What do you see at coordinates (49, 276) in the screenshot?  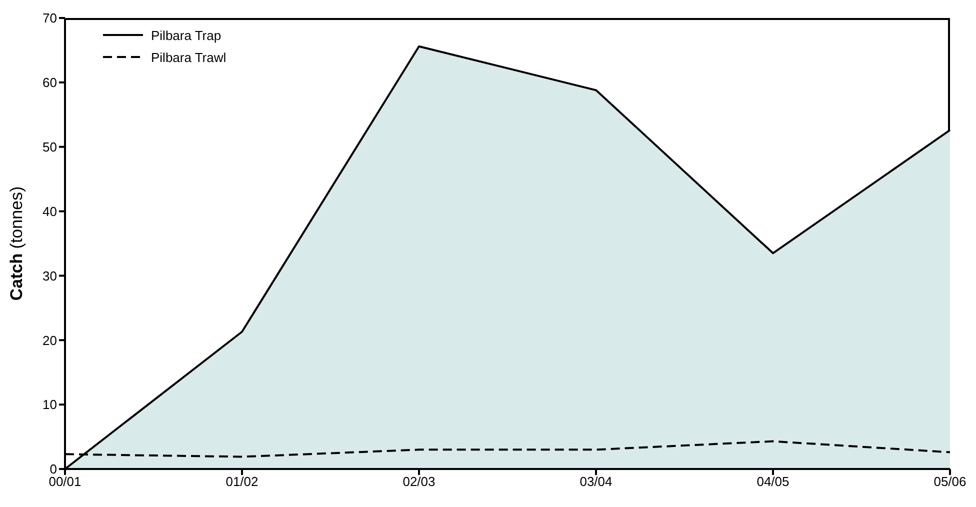 I see `y-tick-label: 30` at bounding box center [49, 276].